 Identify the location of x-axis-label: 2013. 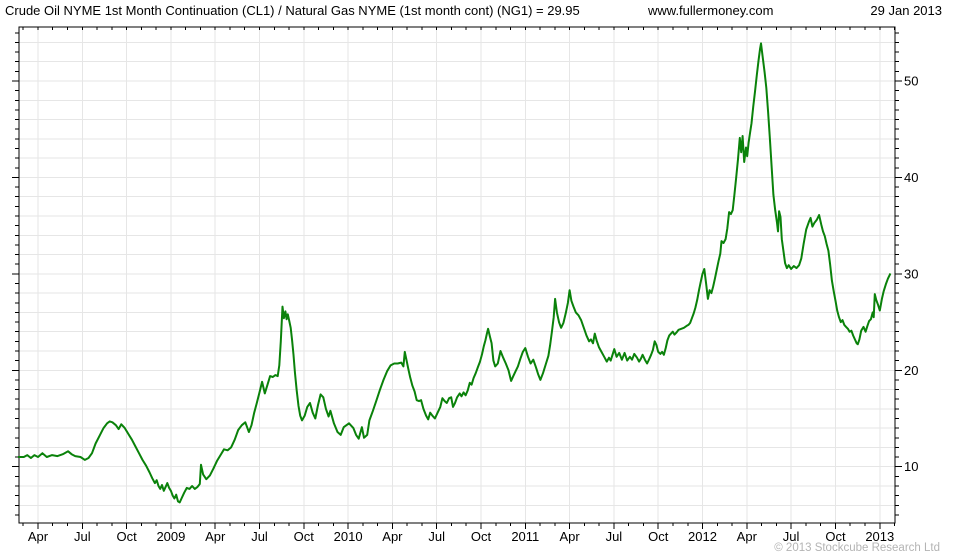
(879, 536).